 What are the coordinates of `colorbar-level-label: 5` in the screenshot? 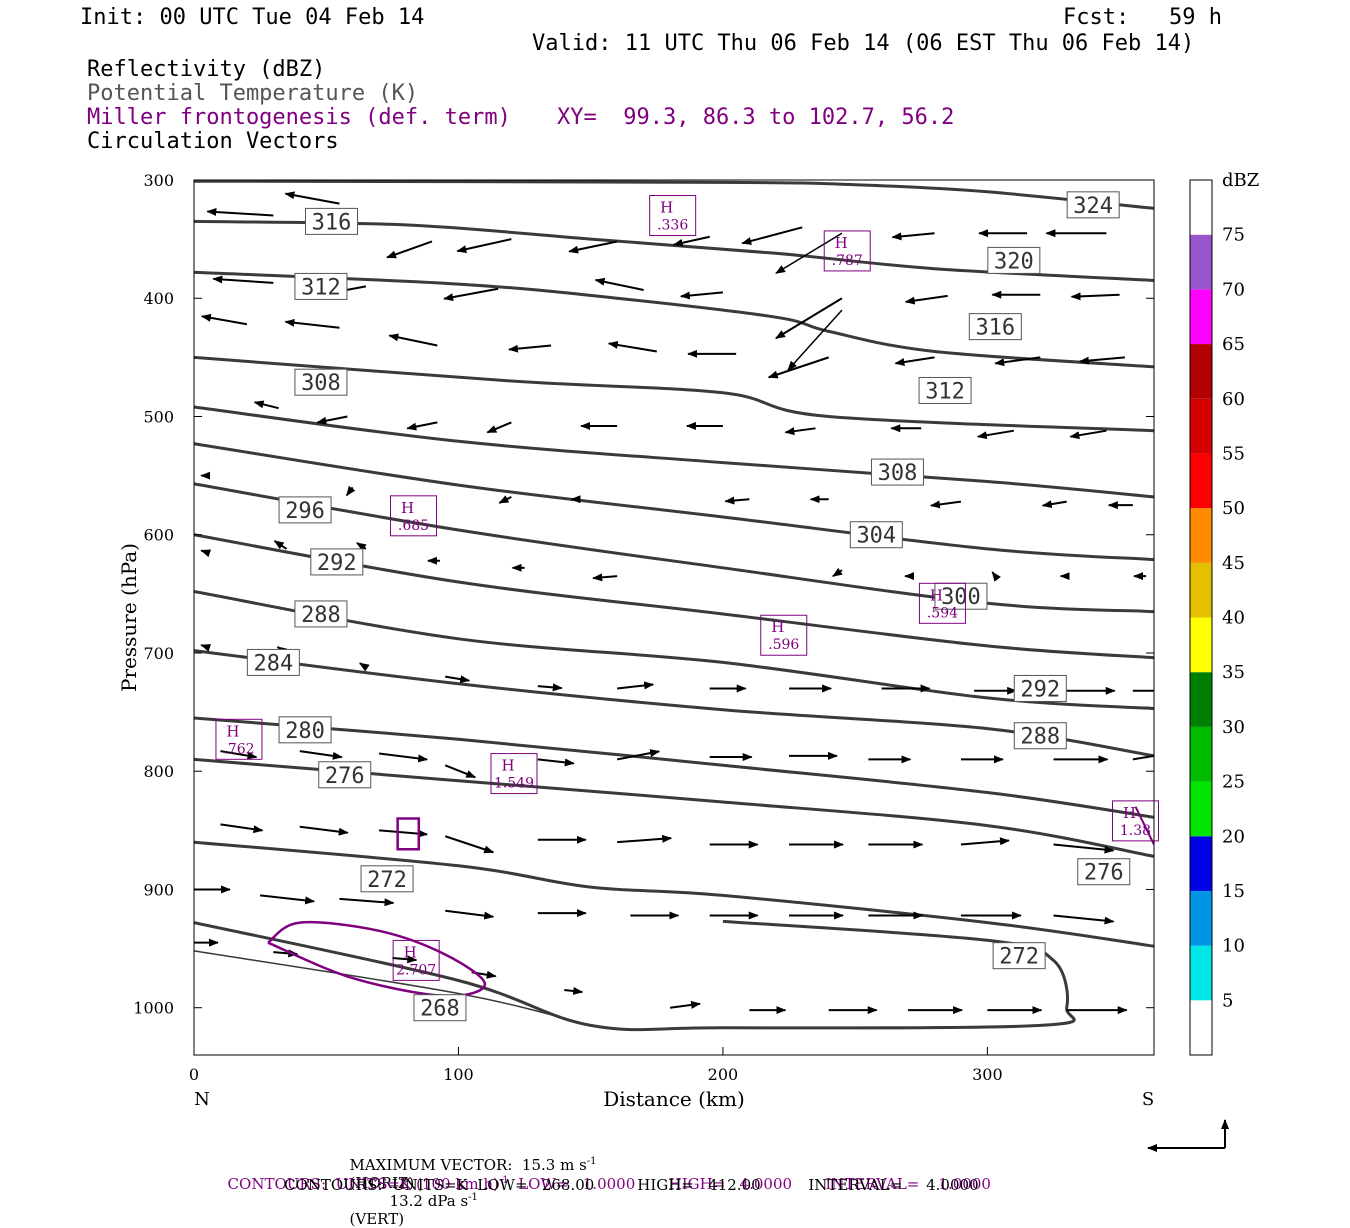 It's located at (1227, 1000).